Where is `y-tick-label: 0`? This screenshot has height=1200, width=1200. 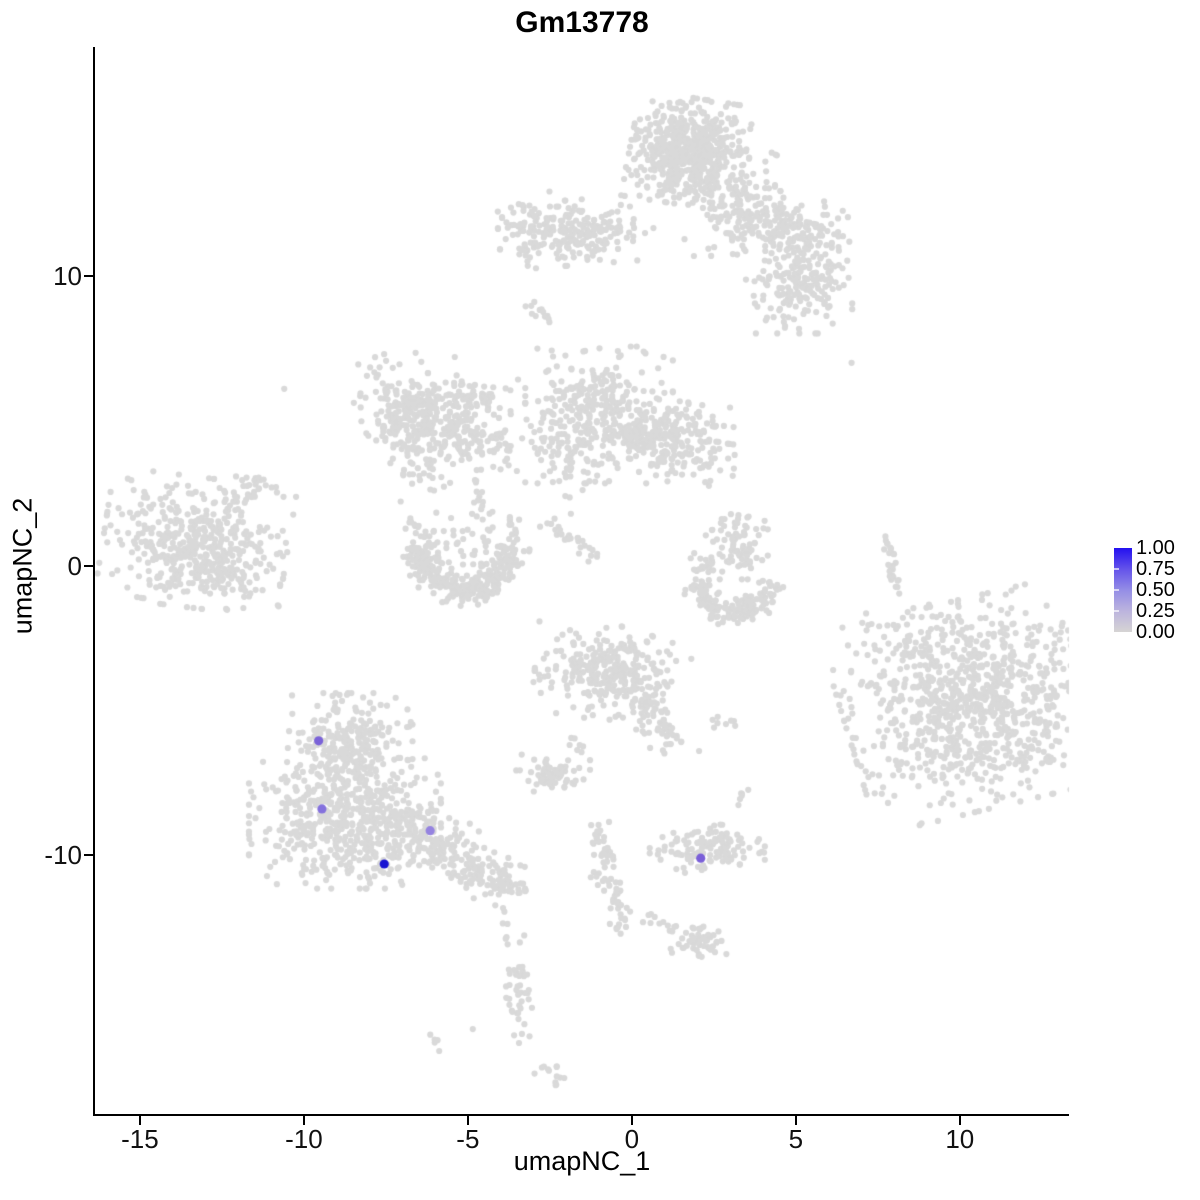 y-tick-label: 0 is located at coordinates (74, 565).